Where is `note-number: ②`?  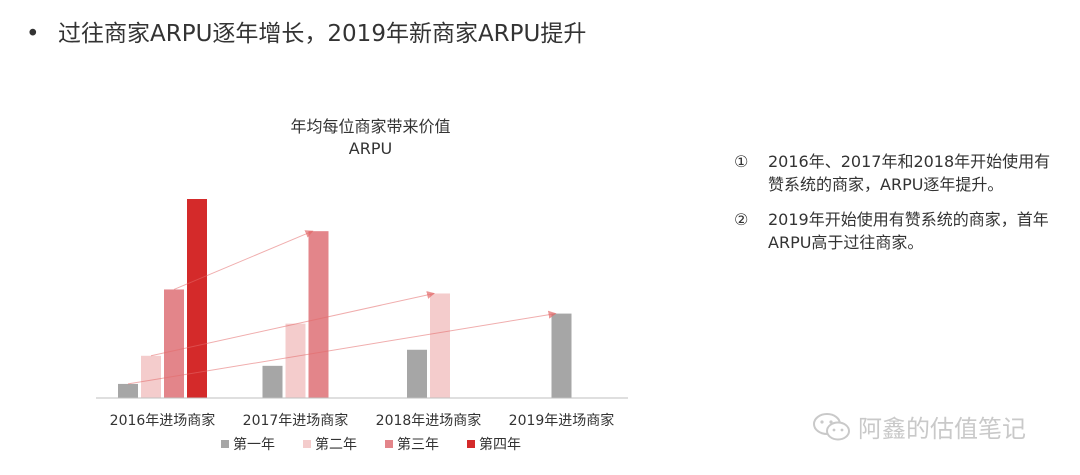
note-number: ② is located at coordinates (741, 219).